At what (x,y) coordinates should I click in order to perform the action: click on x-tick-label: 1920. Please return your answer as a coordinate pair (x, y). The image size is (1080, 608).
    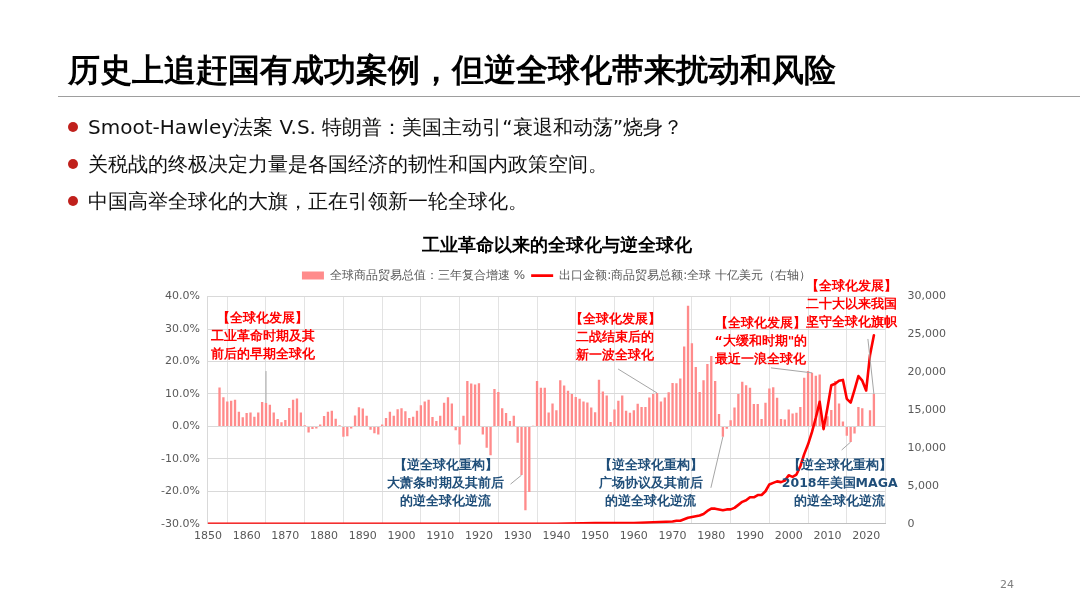
    Looking at the image, I should click on (478, 536).